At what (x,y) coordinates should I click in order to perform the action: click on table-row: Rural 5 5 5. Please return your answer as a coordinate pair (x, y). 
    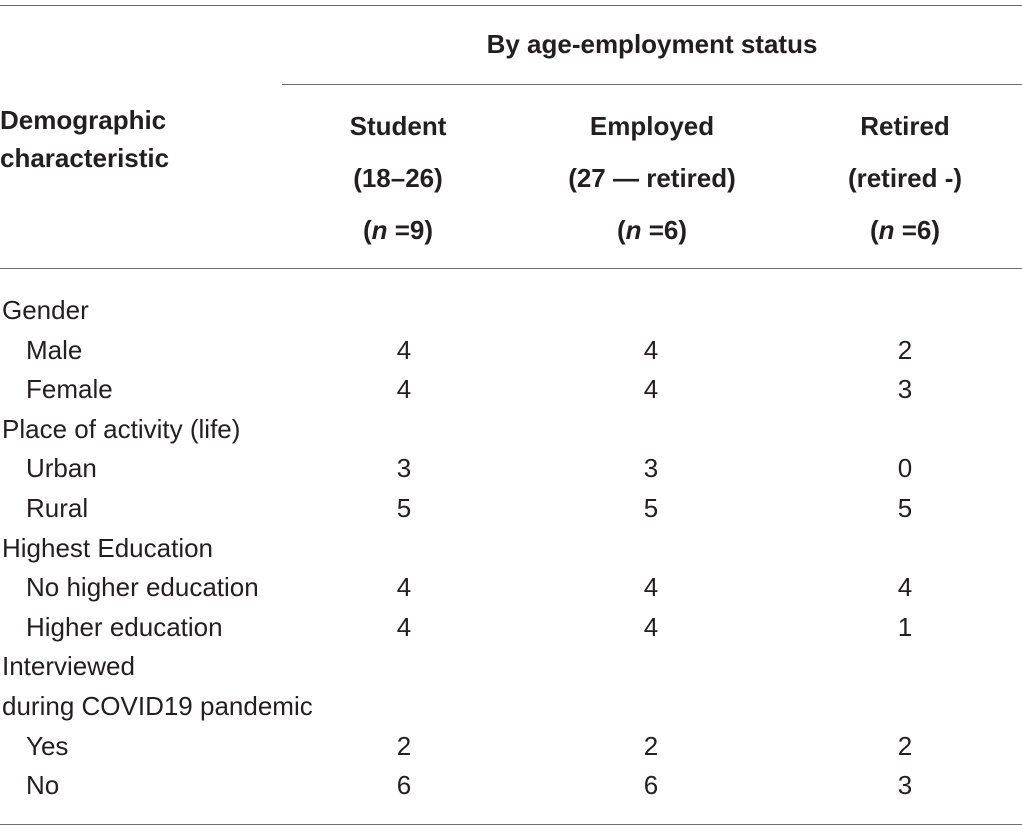
    Looking at the image, I should click on (511, 508).